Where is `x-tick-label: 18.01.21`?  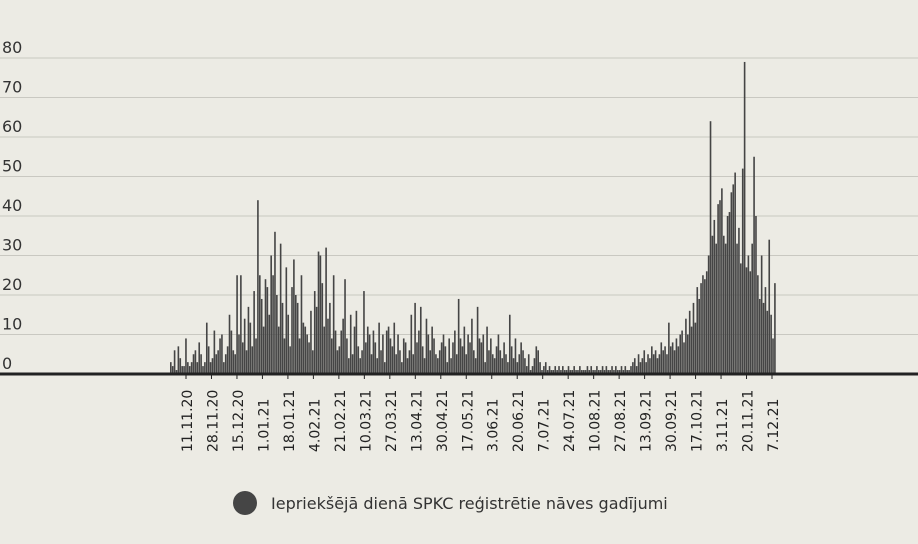 x-tick-label: 18.01.21 is located at coordinates (290, 421).